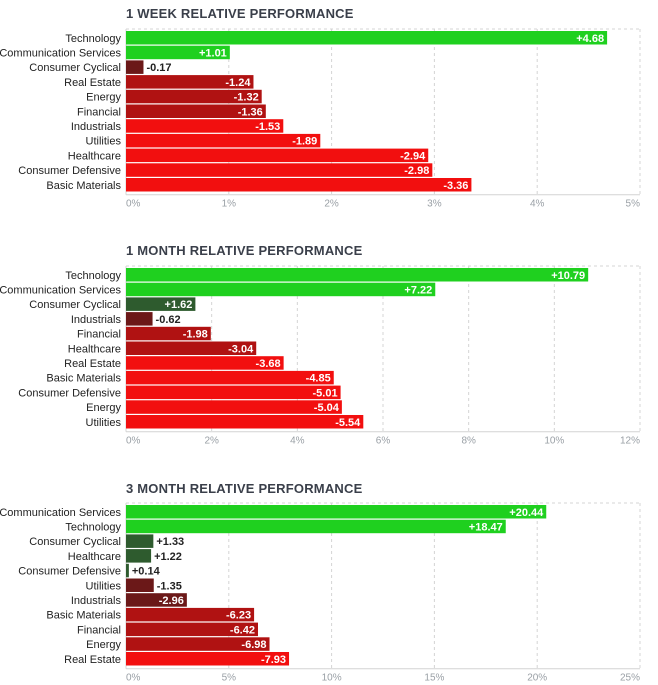 Image resolution: width=658 pixels, height=685 pixels. Describe the element at coordinates (348, 423) in the screenshot. I see `value-label: -5.54` at that location.